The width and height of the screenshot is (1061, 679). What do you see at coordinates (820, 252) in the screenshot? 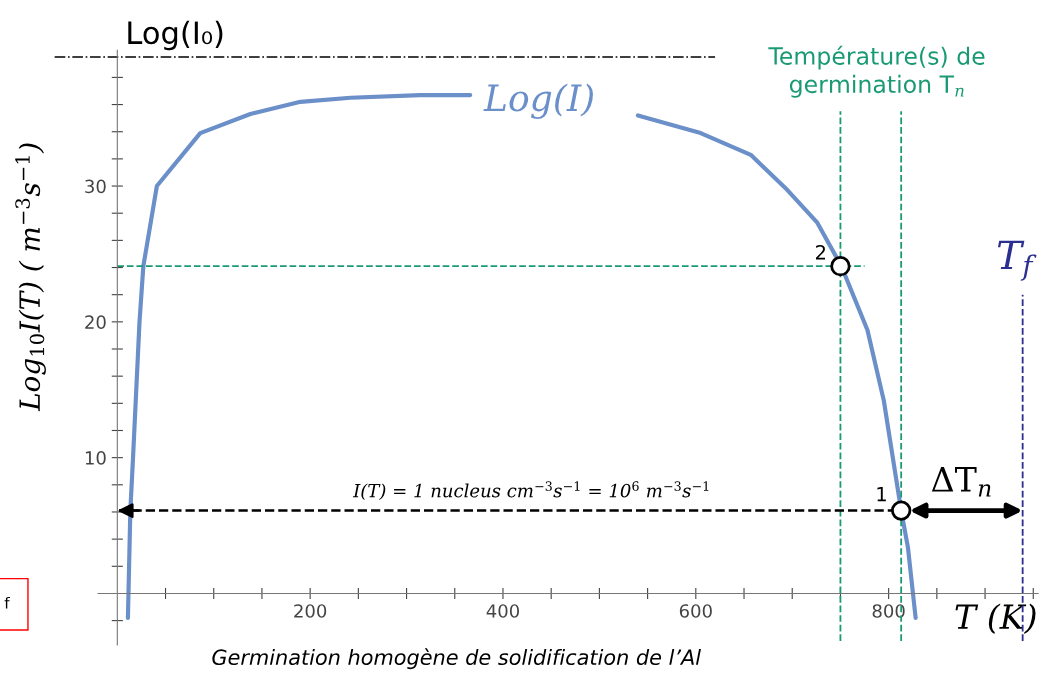
I see `annotation: 2` at bounding box center [820, 252].